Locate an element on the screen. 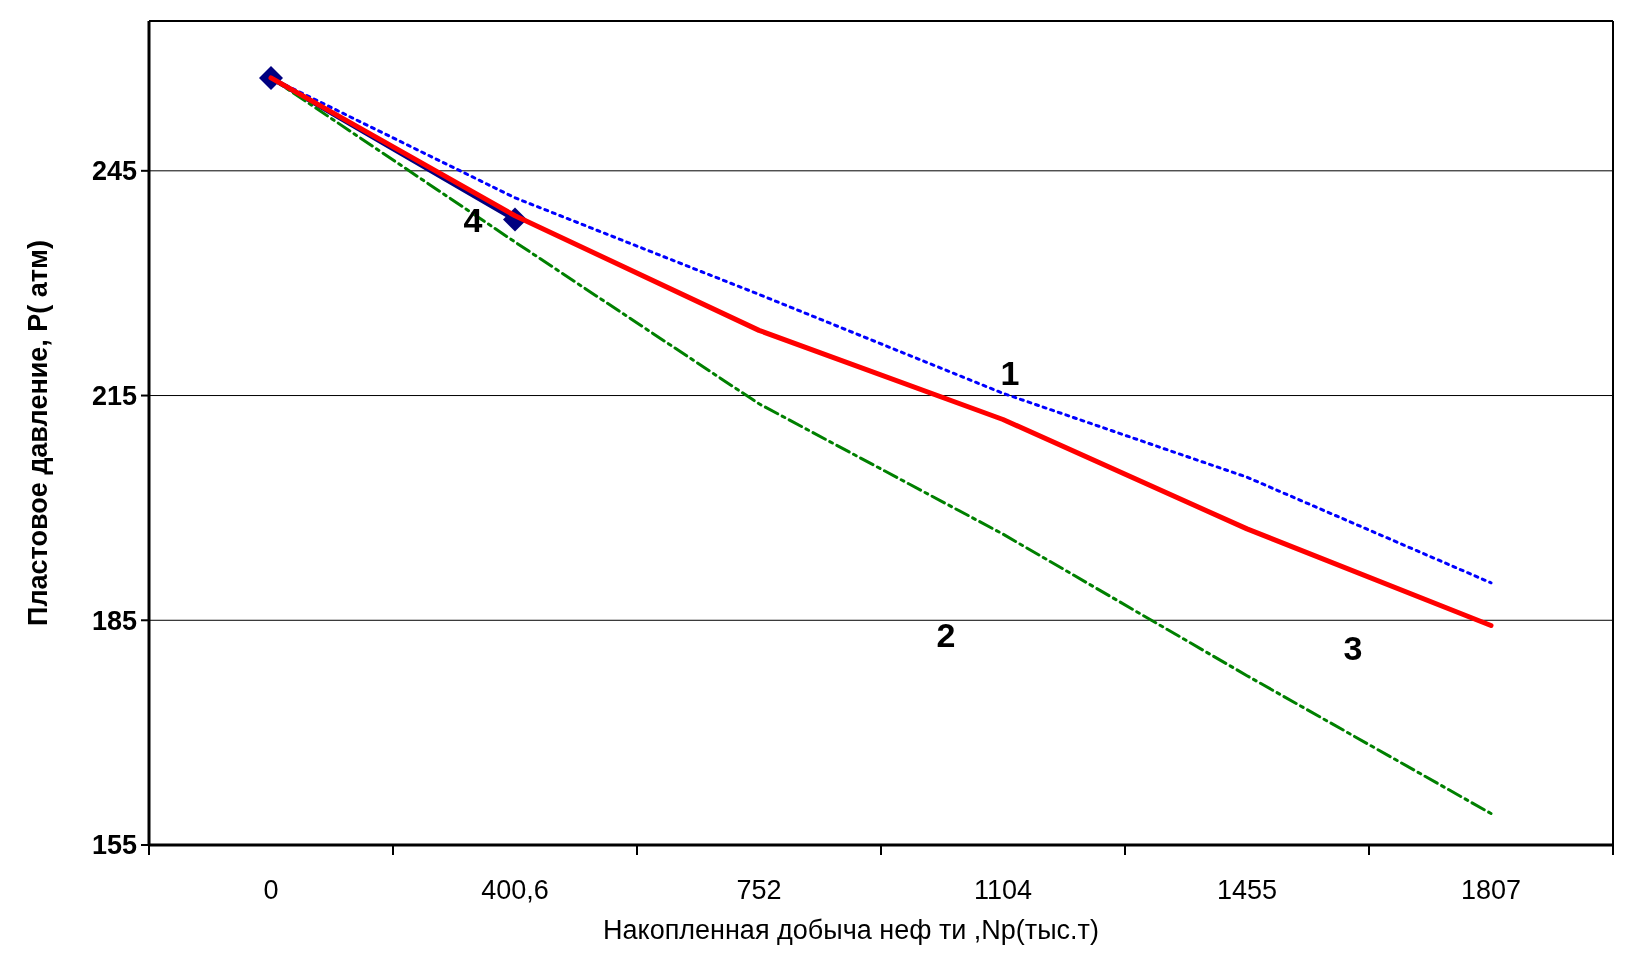 The height and width of the screenshot is (972, 1637). x-tick-label: 0 is located at coordinates (271, 890).